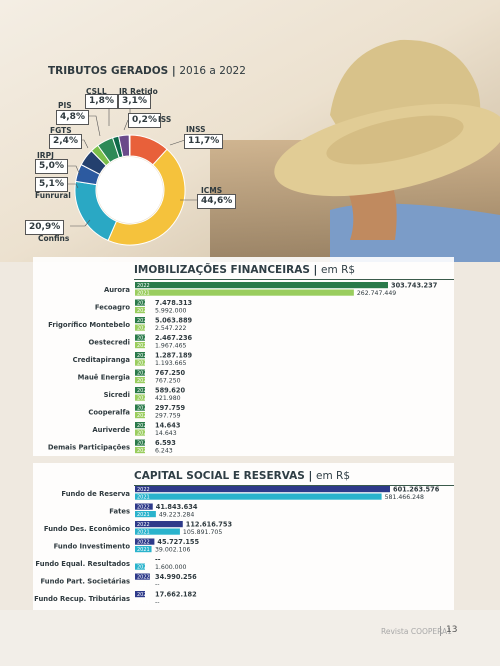 Image resolution: width=500 pixels, height=666 pixels. I want to click on value-funrural: 5,1%, so click(51, 184).